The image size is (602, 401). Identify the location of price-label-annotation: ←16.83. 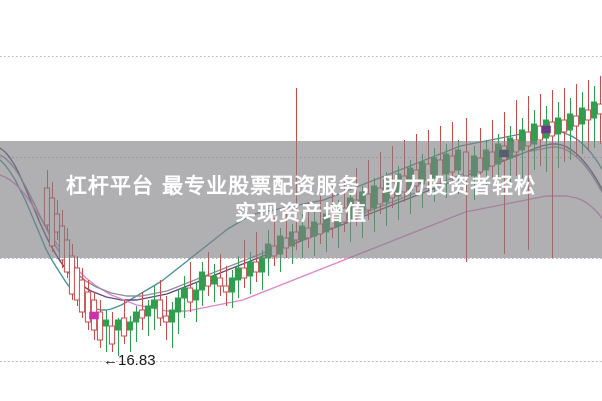
(129, 360).